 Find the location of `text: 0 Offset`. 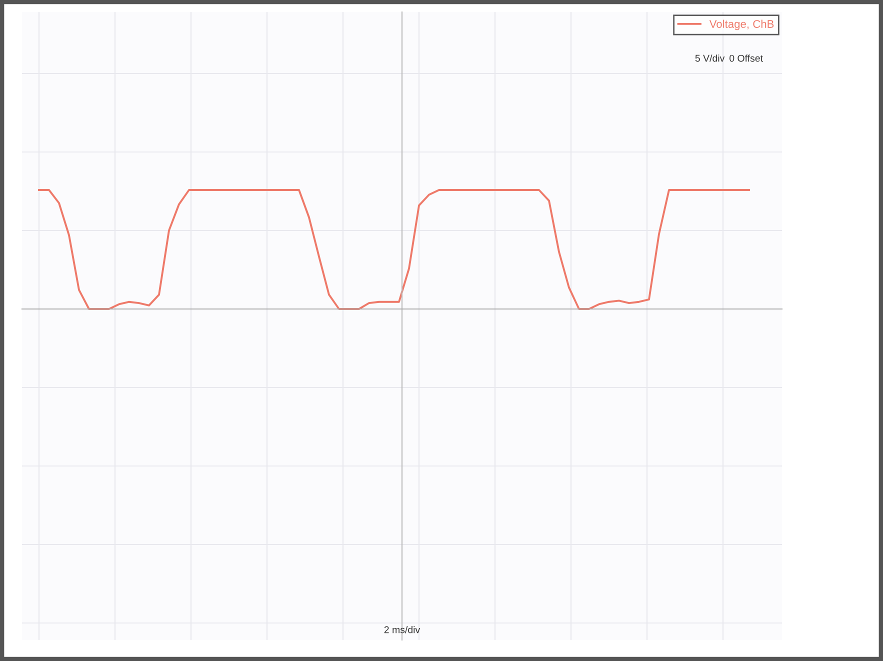

text: 0 Offset is located at coordinates (746, 58).